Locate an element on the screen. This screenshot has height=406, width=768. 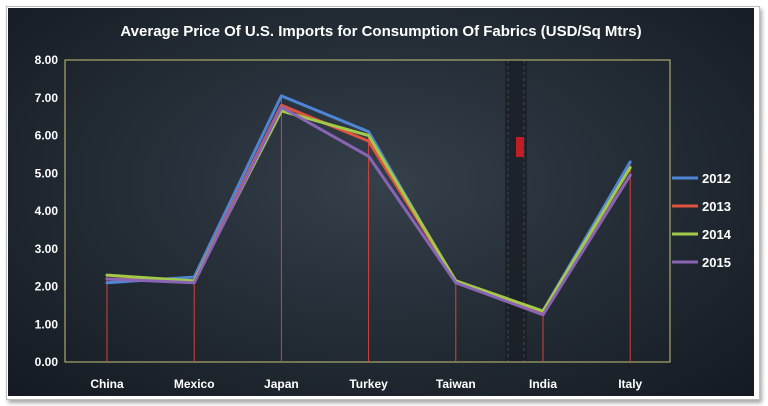
y-tick-label: 0.00 is located at coordinates (47, 362).